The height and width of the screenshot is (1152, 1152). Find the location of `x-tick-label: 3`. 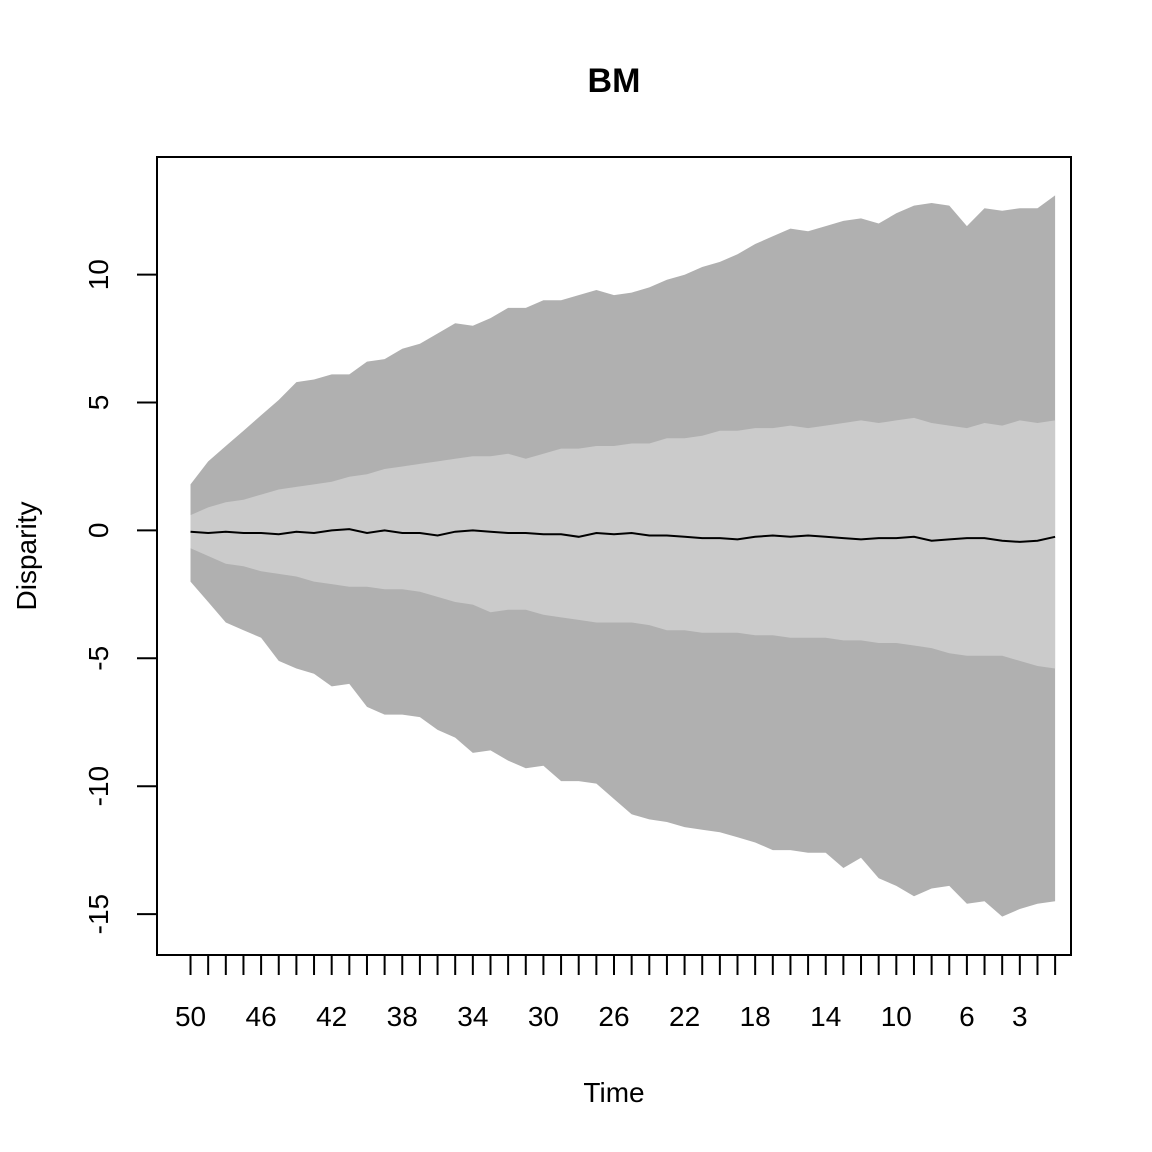

x-tick-label: 3 is located at coordinates (1020, 1016).